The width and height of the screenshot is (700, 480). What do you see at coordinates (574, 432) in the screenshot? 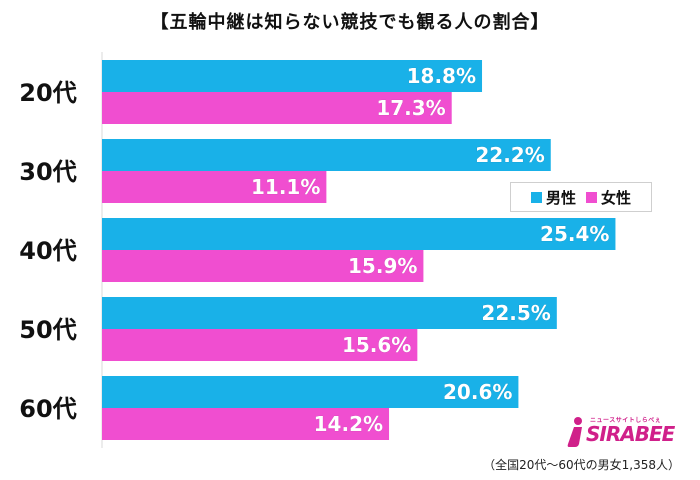
I see `logo-mark-icon` at bounding box center [574, 432].